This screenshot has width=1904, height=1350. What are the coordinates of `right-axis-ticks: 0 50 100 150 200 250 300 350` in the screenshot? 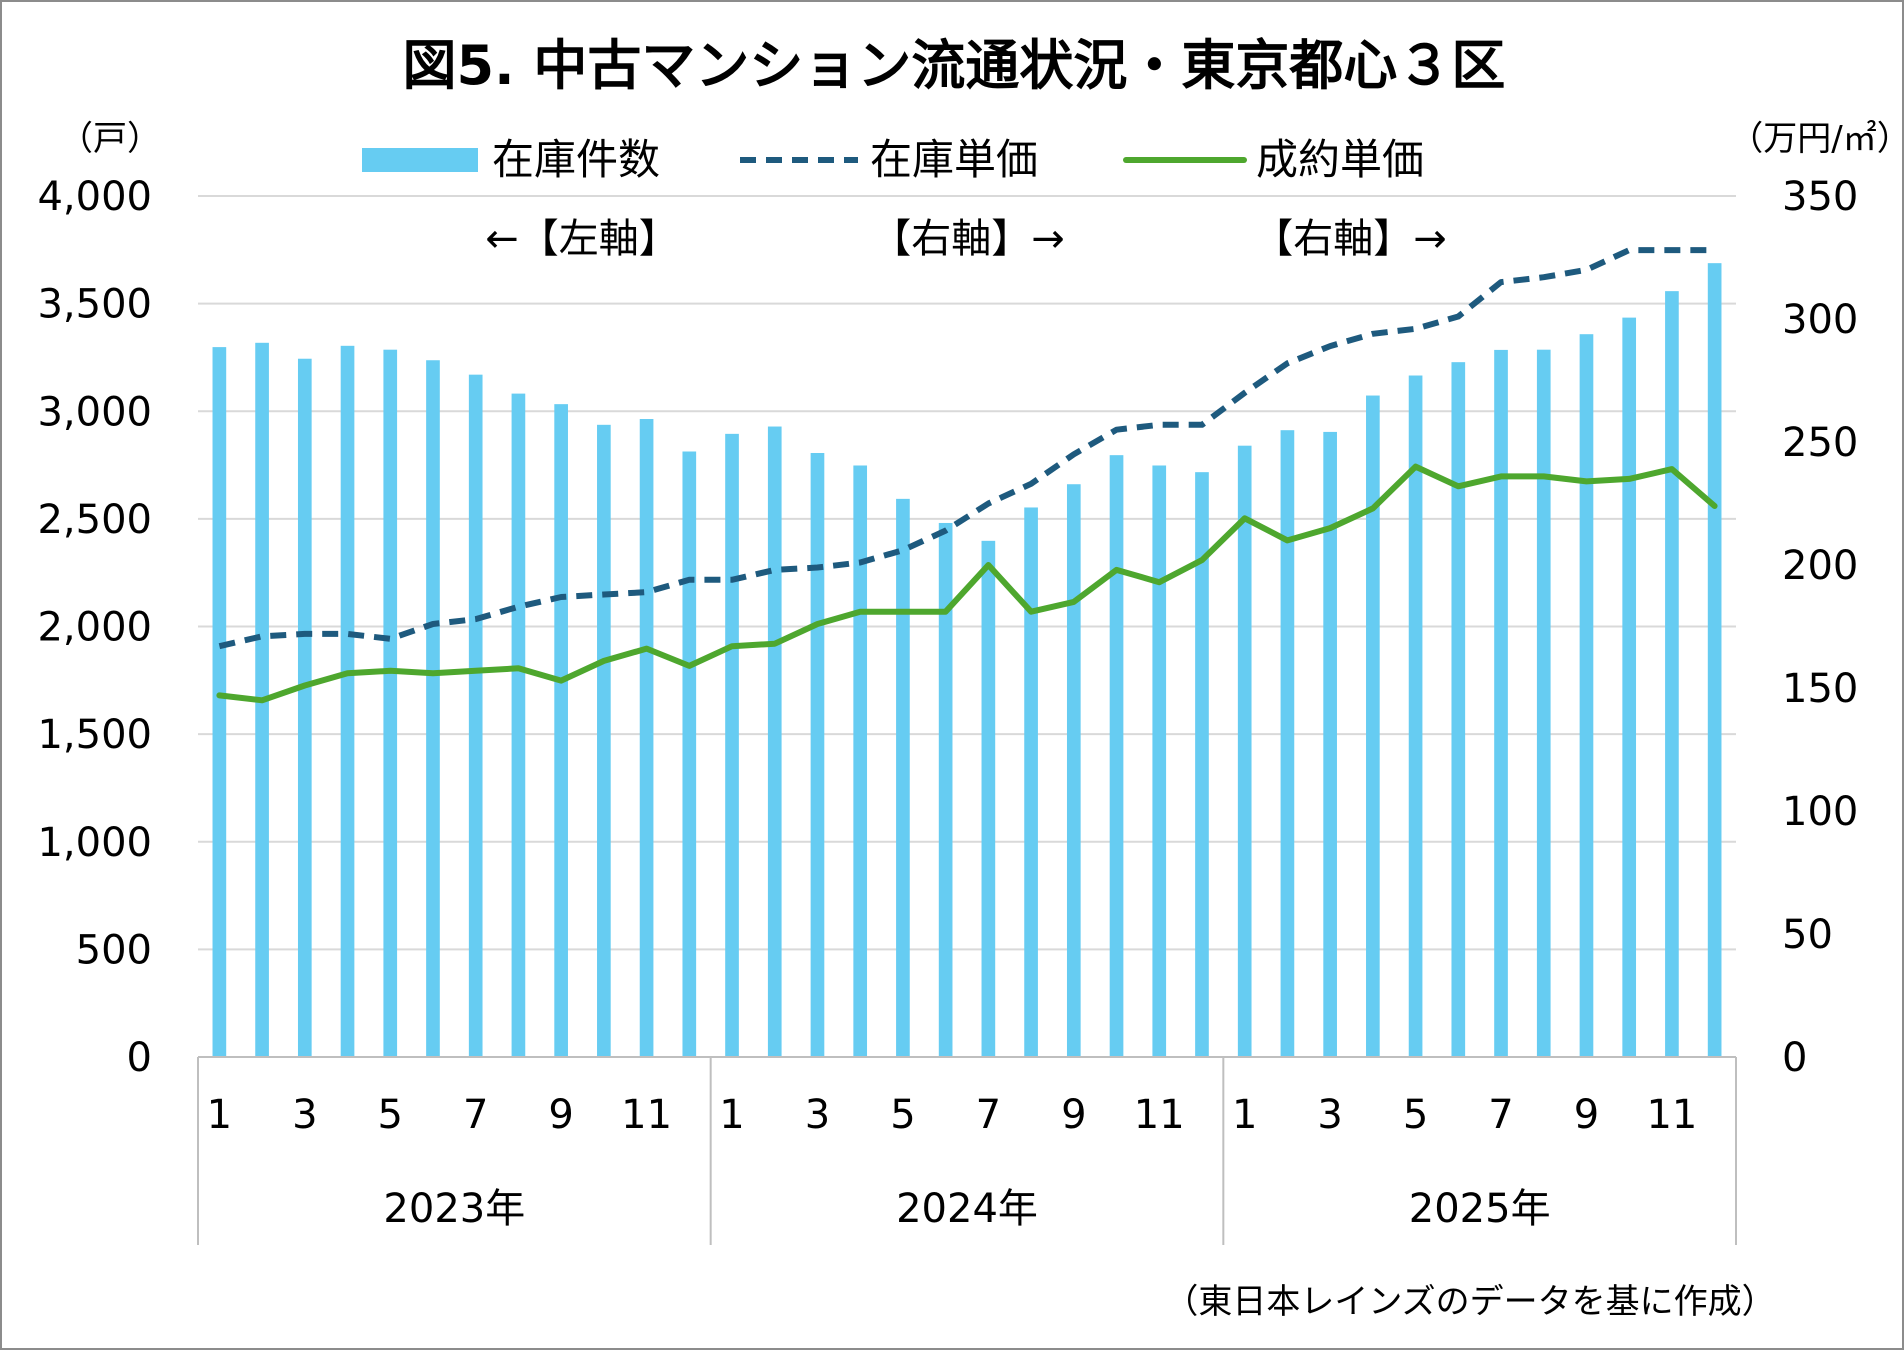 It's located at (1820, 627).